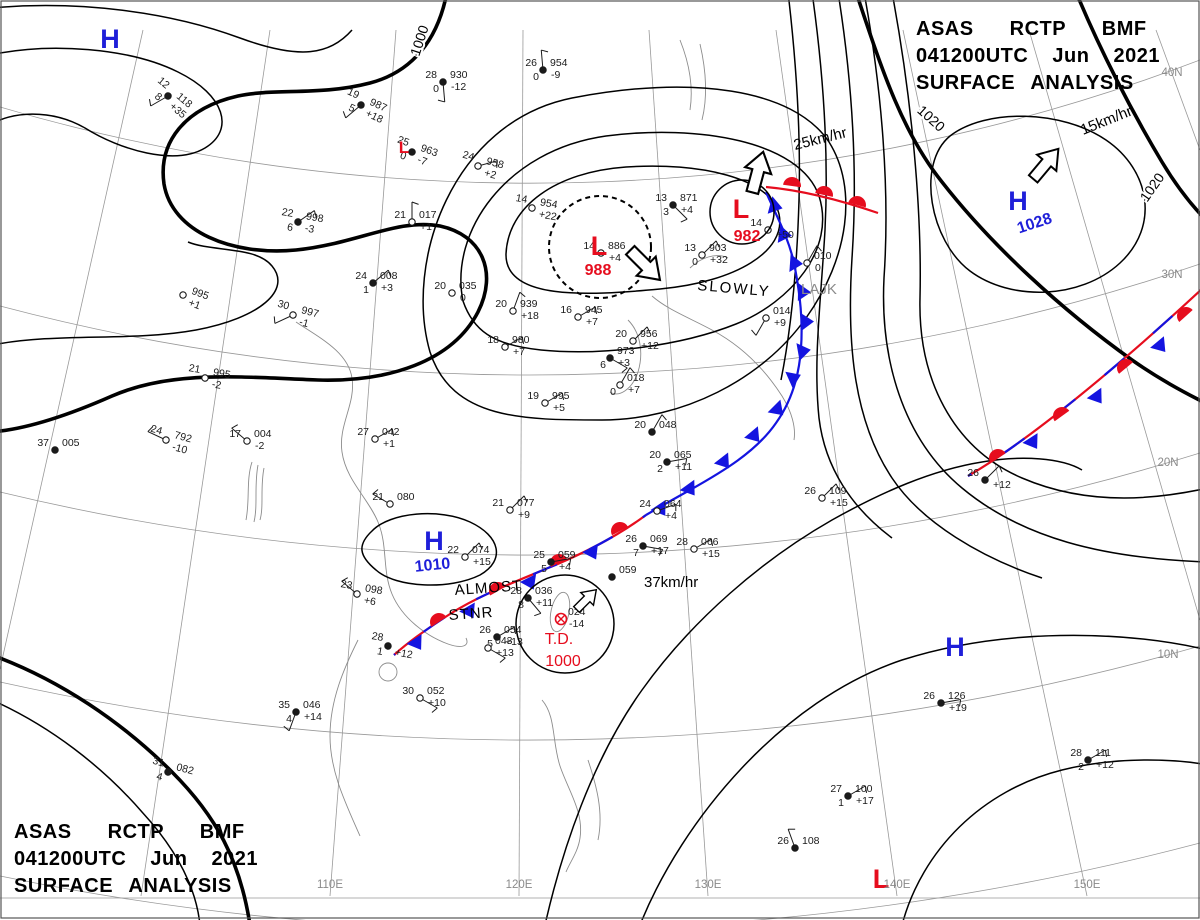  Describe the element at coordinates (498, 503) in the screenshot. I see `svg-text: 21` at that location.